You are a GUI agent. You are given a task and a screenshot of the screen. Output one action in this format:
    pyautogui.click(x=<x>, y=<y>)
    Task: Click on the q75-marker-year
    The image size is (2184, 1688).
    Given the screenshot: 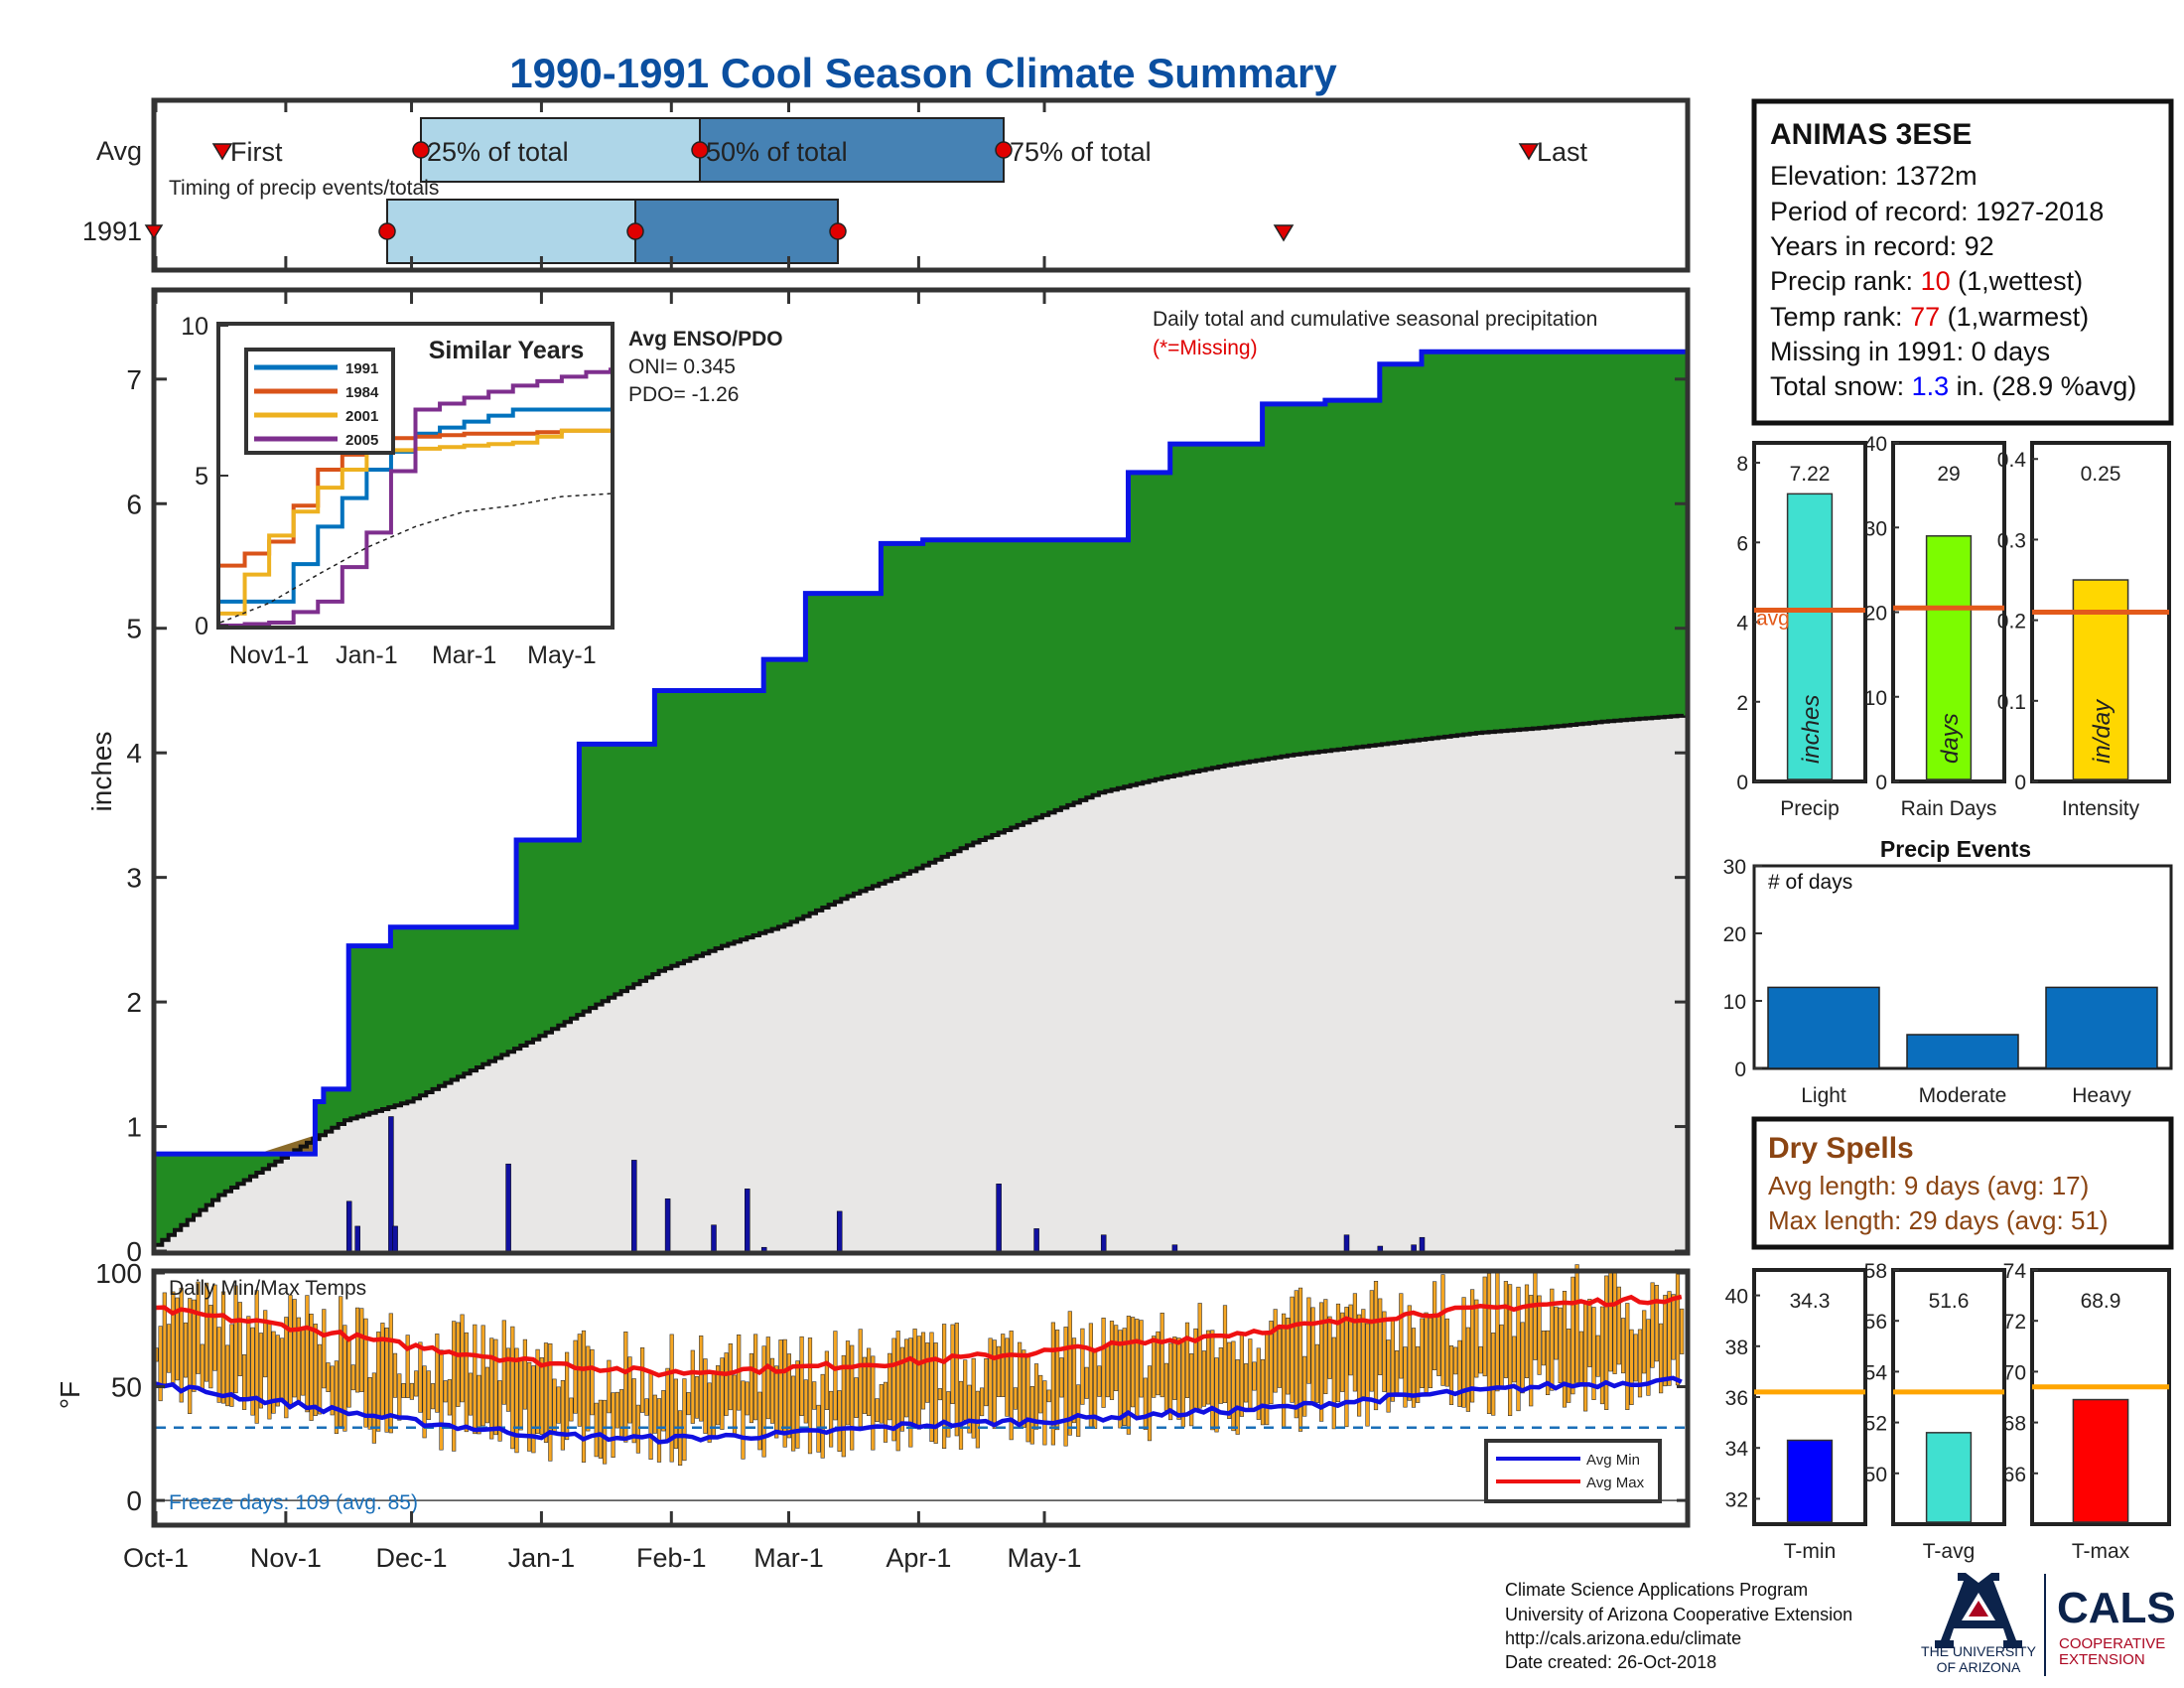 What is the action you would take?
    pyautogui.click(x=838, y=231)
    